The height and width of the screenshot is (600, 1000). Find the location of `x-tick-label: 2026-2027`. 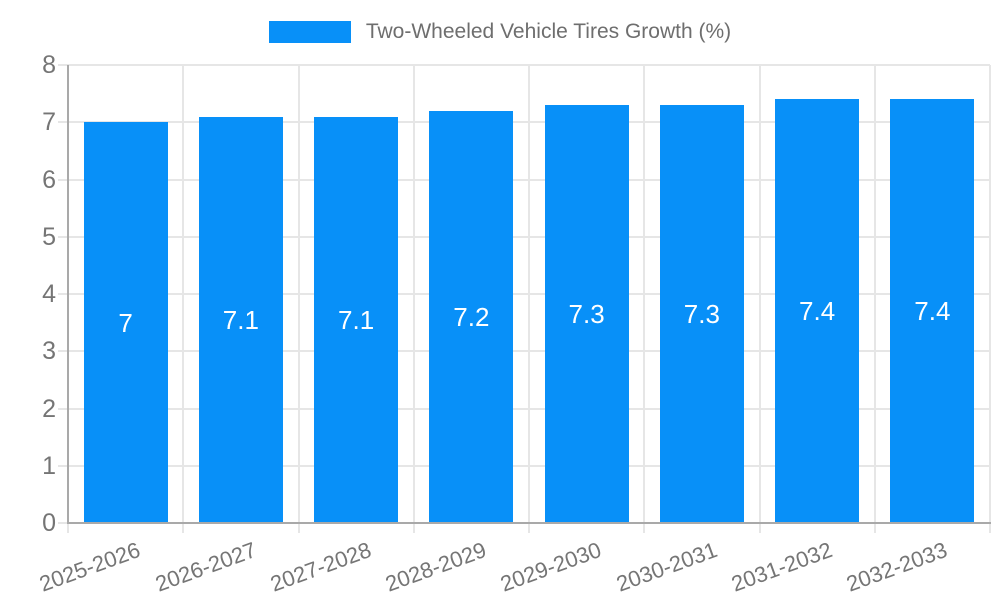

x-tick-label: 2026-2027 is located at coordinates (205, 567).